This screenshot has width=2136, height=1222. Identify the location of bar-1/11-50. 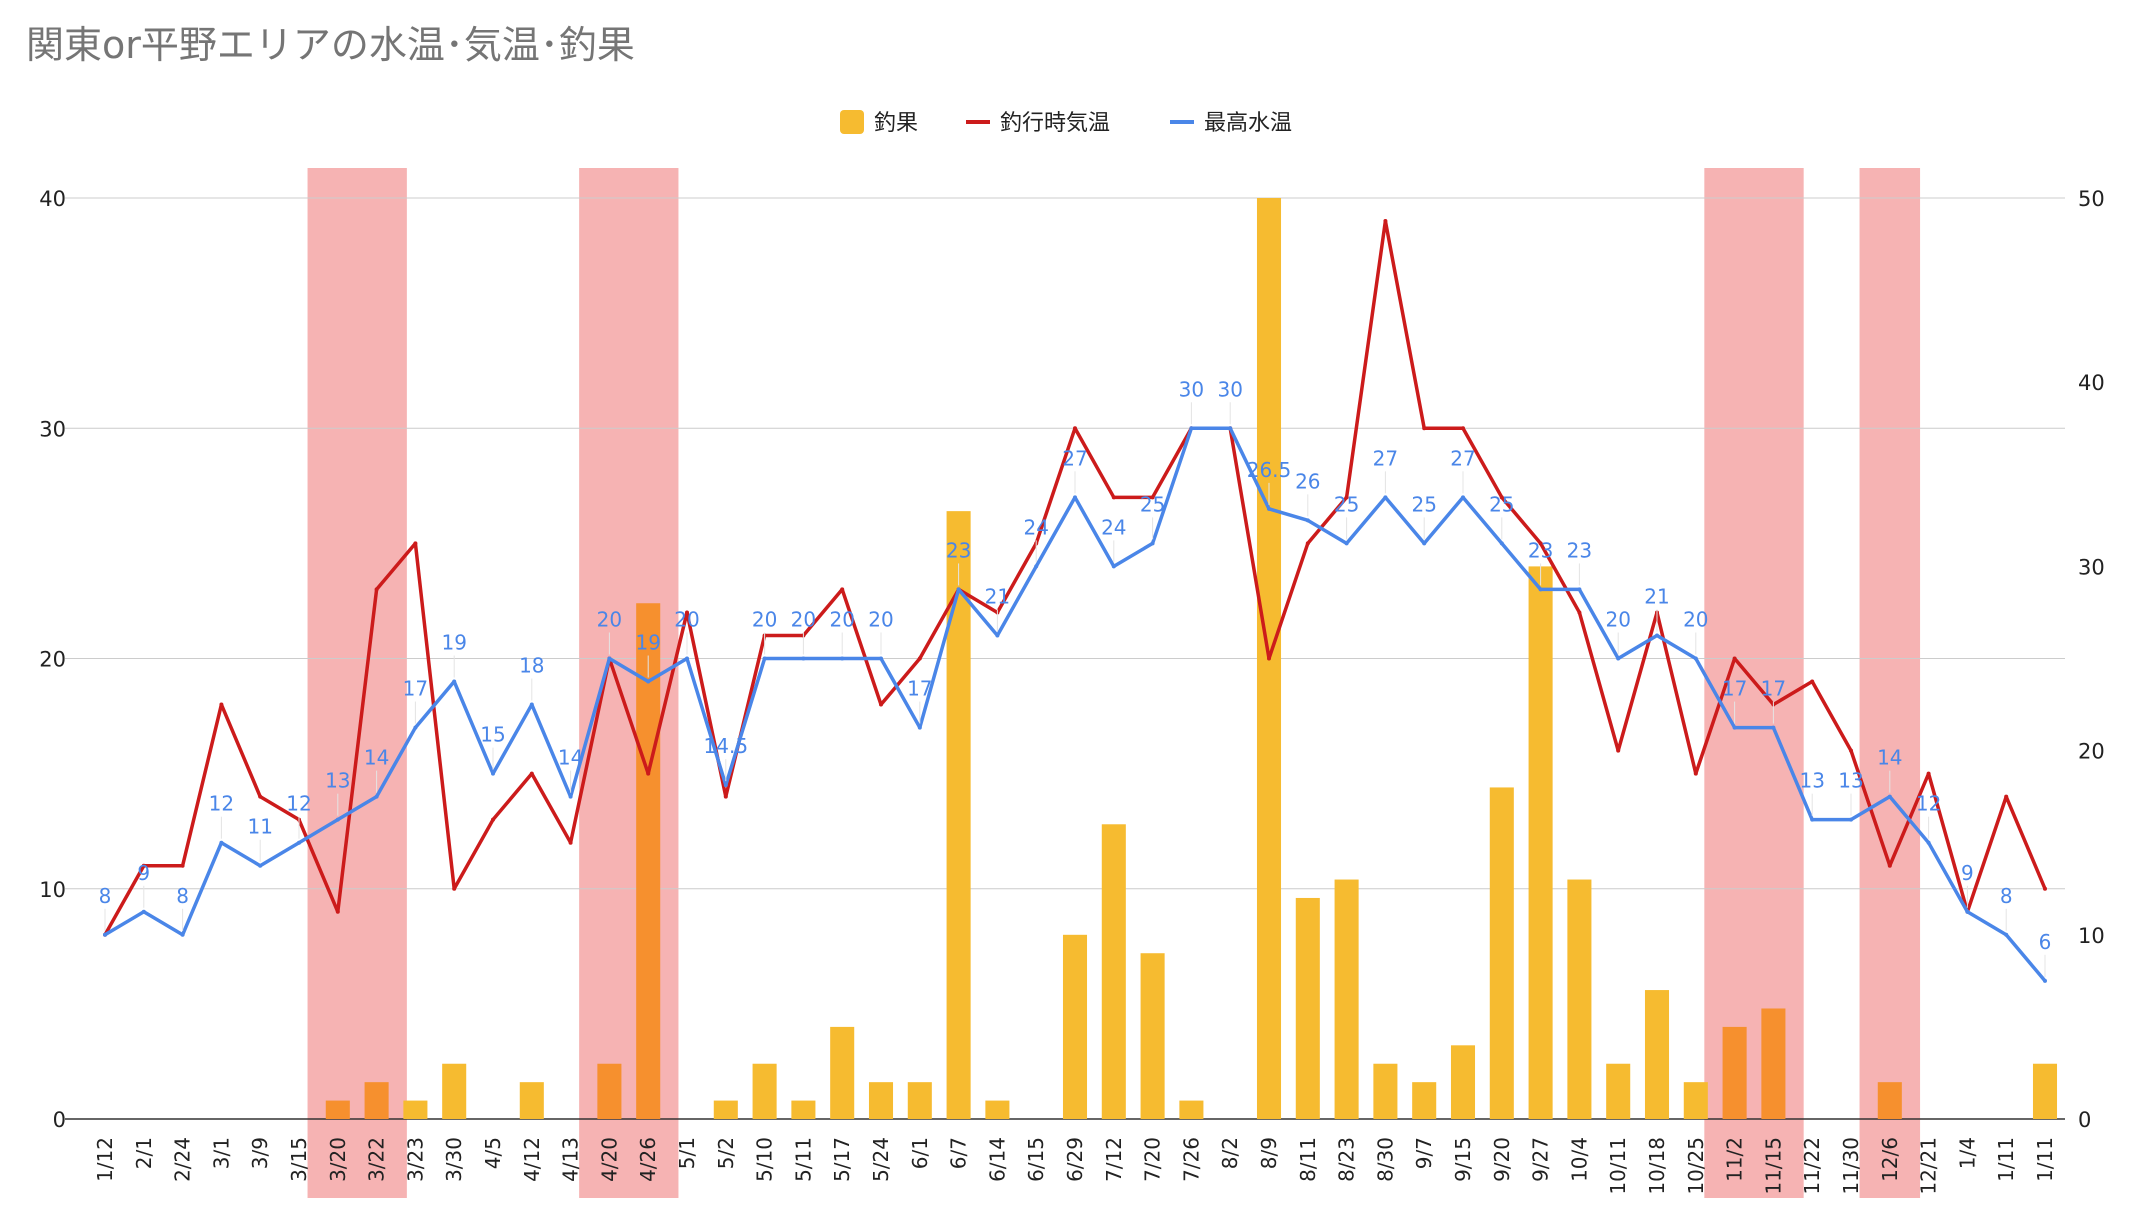
(2045, 1091).